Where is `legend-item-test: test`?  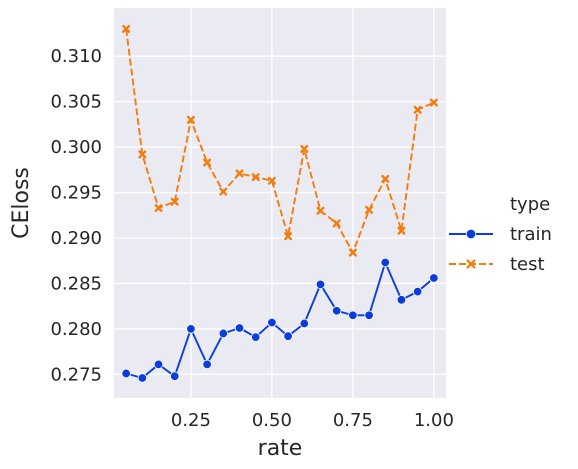 legend-item-test: test is located at coordinates (497, 264).